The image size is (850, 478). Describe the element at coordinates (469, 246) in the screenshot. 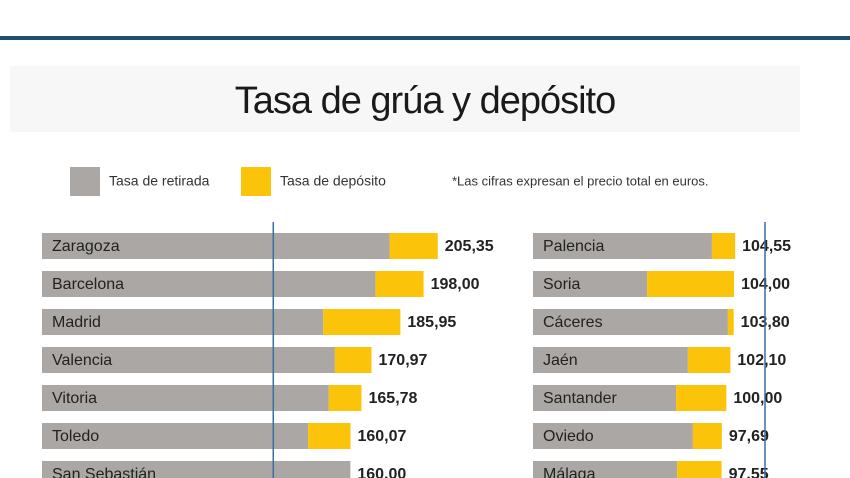

I see `total-label: 205,35` at that location.